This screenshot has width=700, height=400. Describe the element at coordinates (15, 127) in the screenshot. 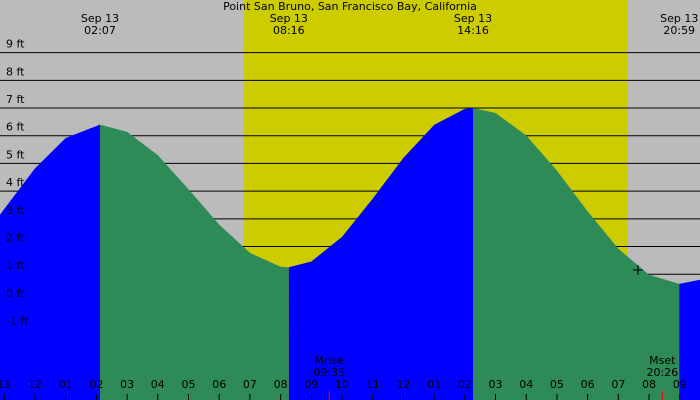

I see `y-tick-label: 6 ft` at that location.